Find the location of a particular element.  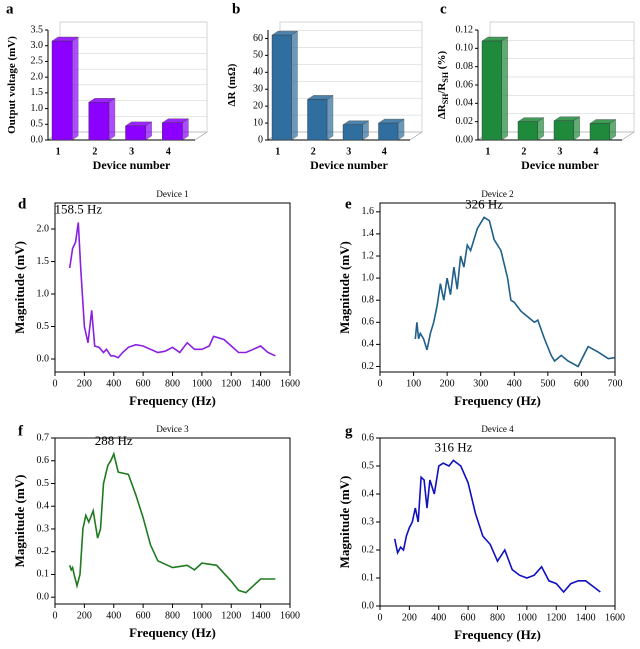

y-axis-label: ΔR (mΩ) is located at coordinates (232, 84).